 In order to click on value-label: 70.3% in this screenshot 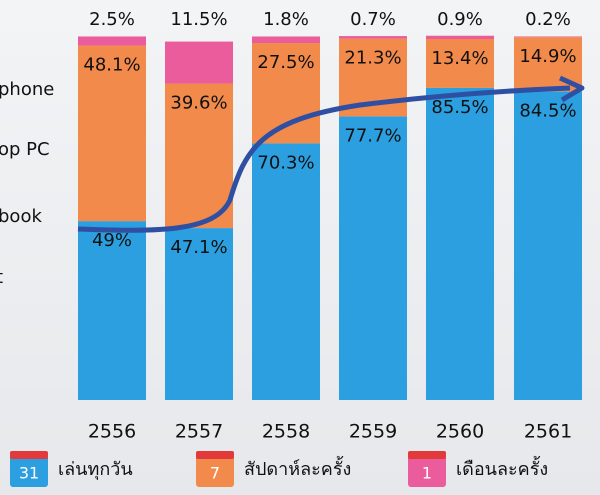, I will do `click(285, 162)`.